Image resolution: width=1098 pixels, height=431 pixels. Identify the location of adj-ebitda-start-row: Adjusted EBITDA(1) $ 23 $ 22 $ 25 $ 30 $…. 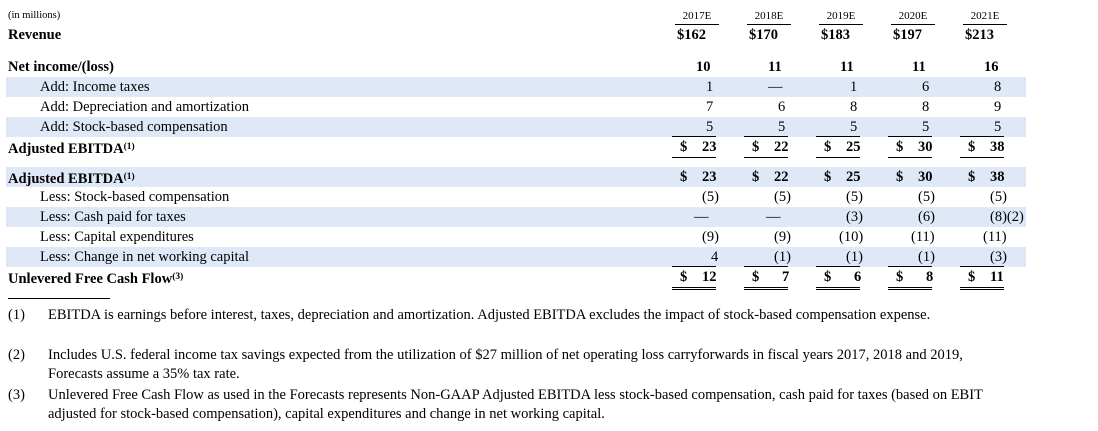
(516, 177).